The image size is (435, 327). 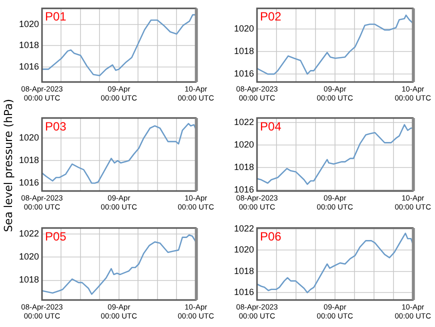 I want to click on chart-title: P06, so click(x=271, y=236).